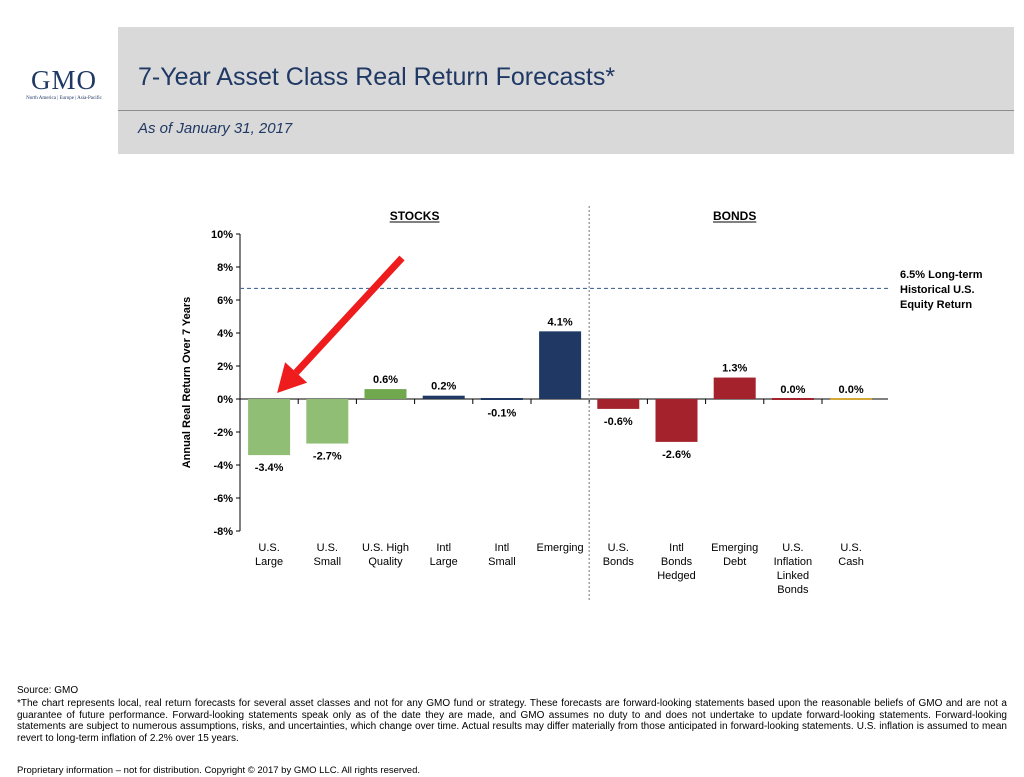 Image resolution: width=1024 pixels, height=777 pixels. I want to click on y-tick-label: -8%, so click(223, 532).